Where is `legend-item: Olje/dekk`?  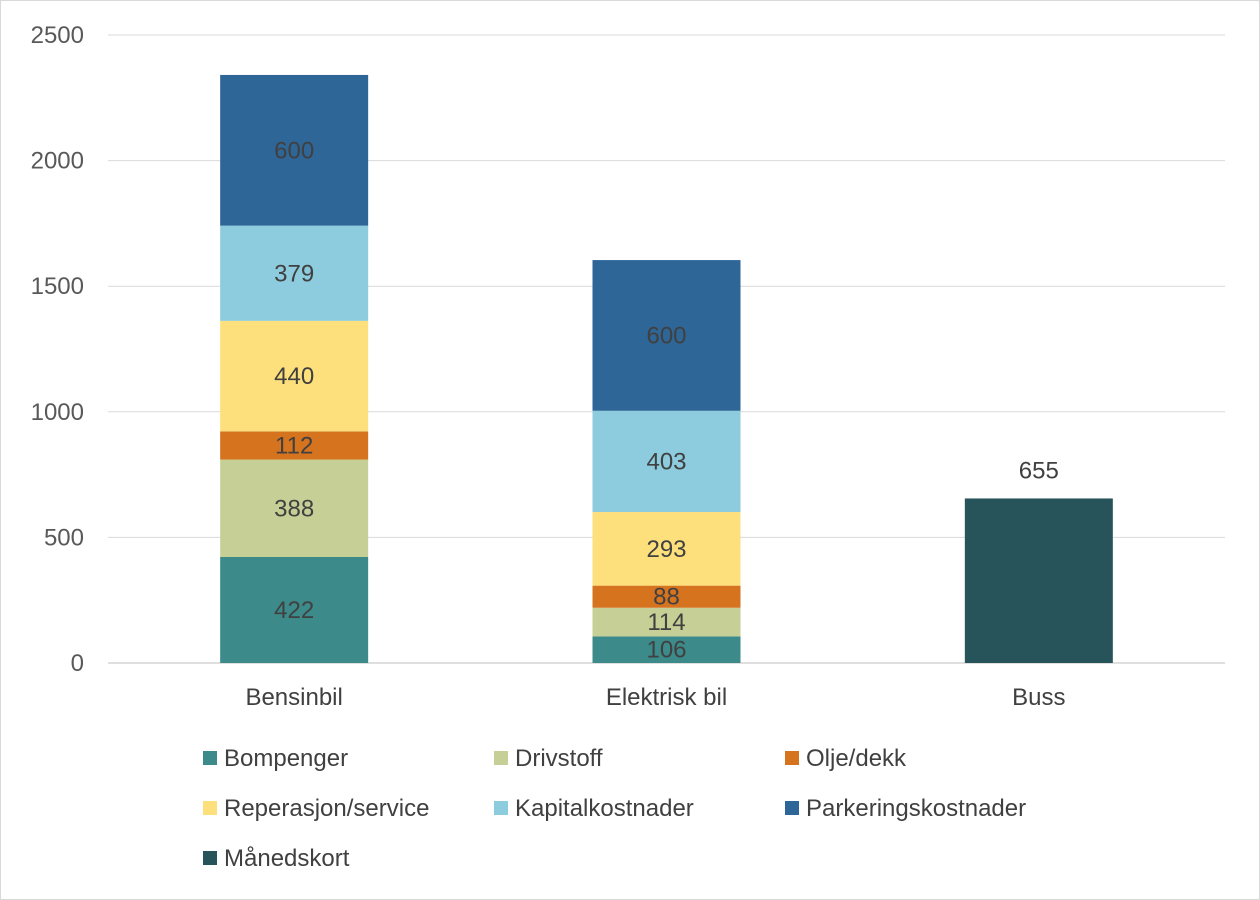
legend-item: Olje/dekk is located at coordinates (846, 758).